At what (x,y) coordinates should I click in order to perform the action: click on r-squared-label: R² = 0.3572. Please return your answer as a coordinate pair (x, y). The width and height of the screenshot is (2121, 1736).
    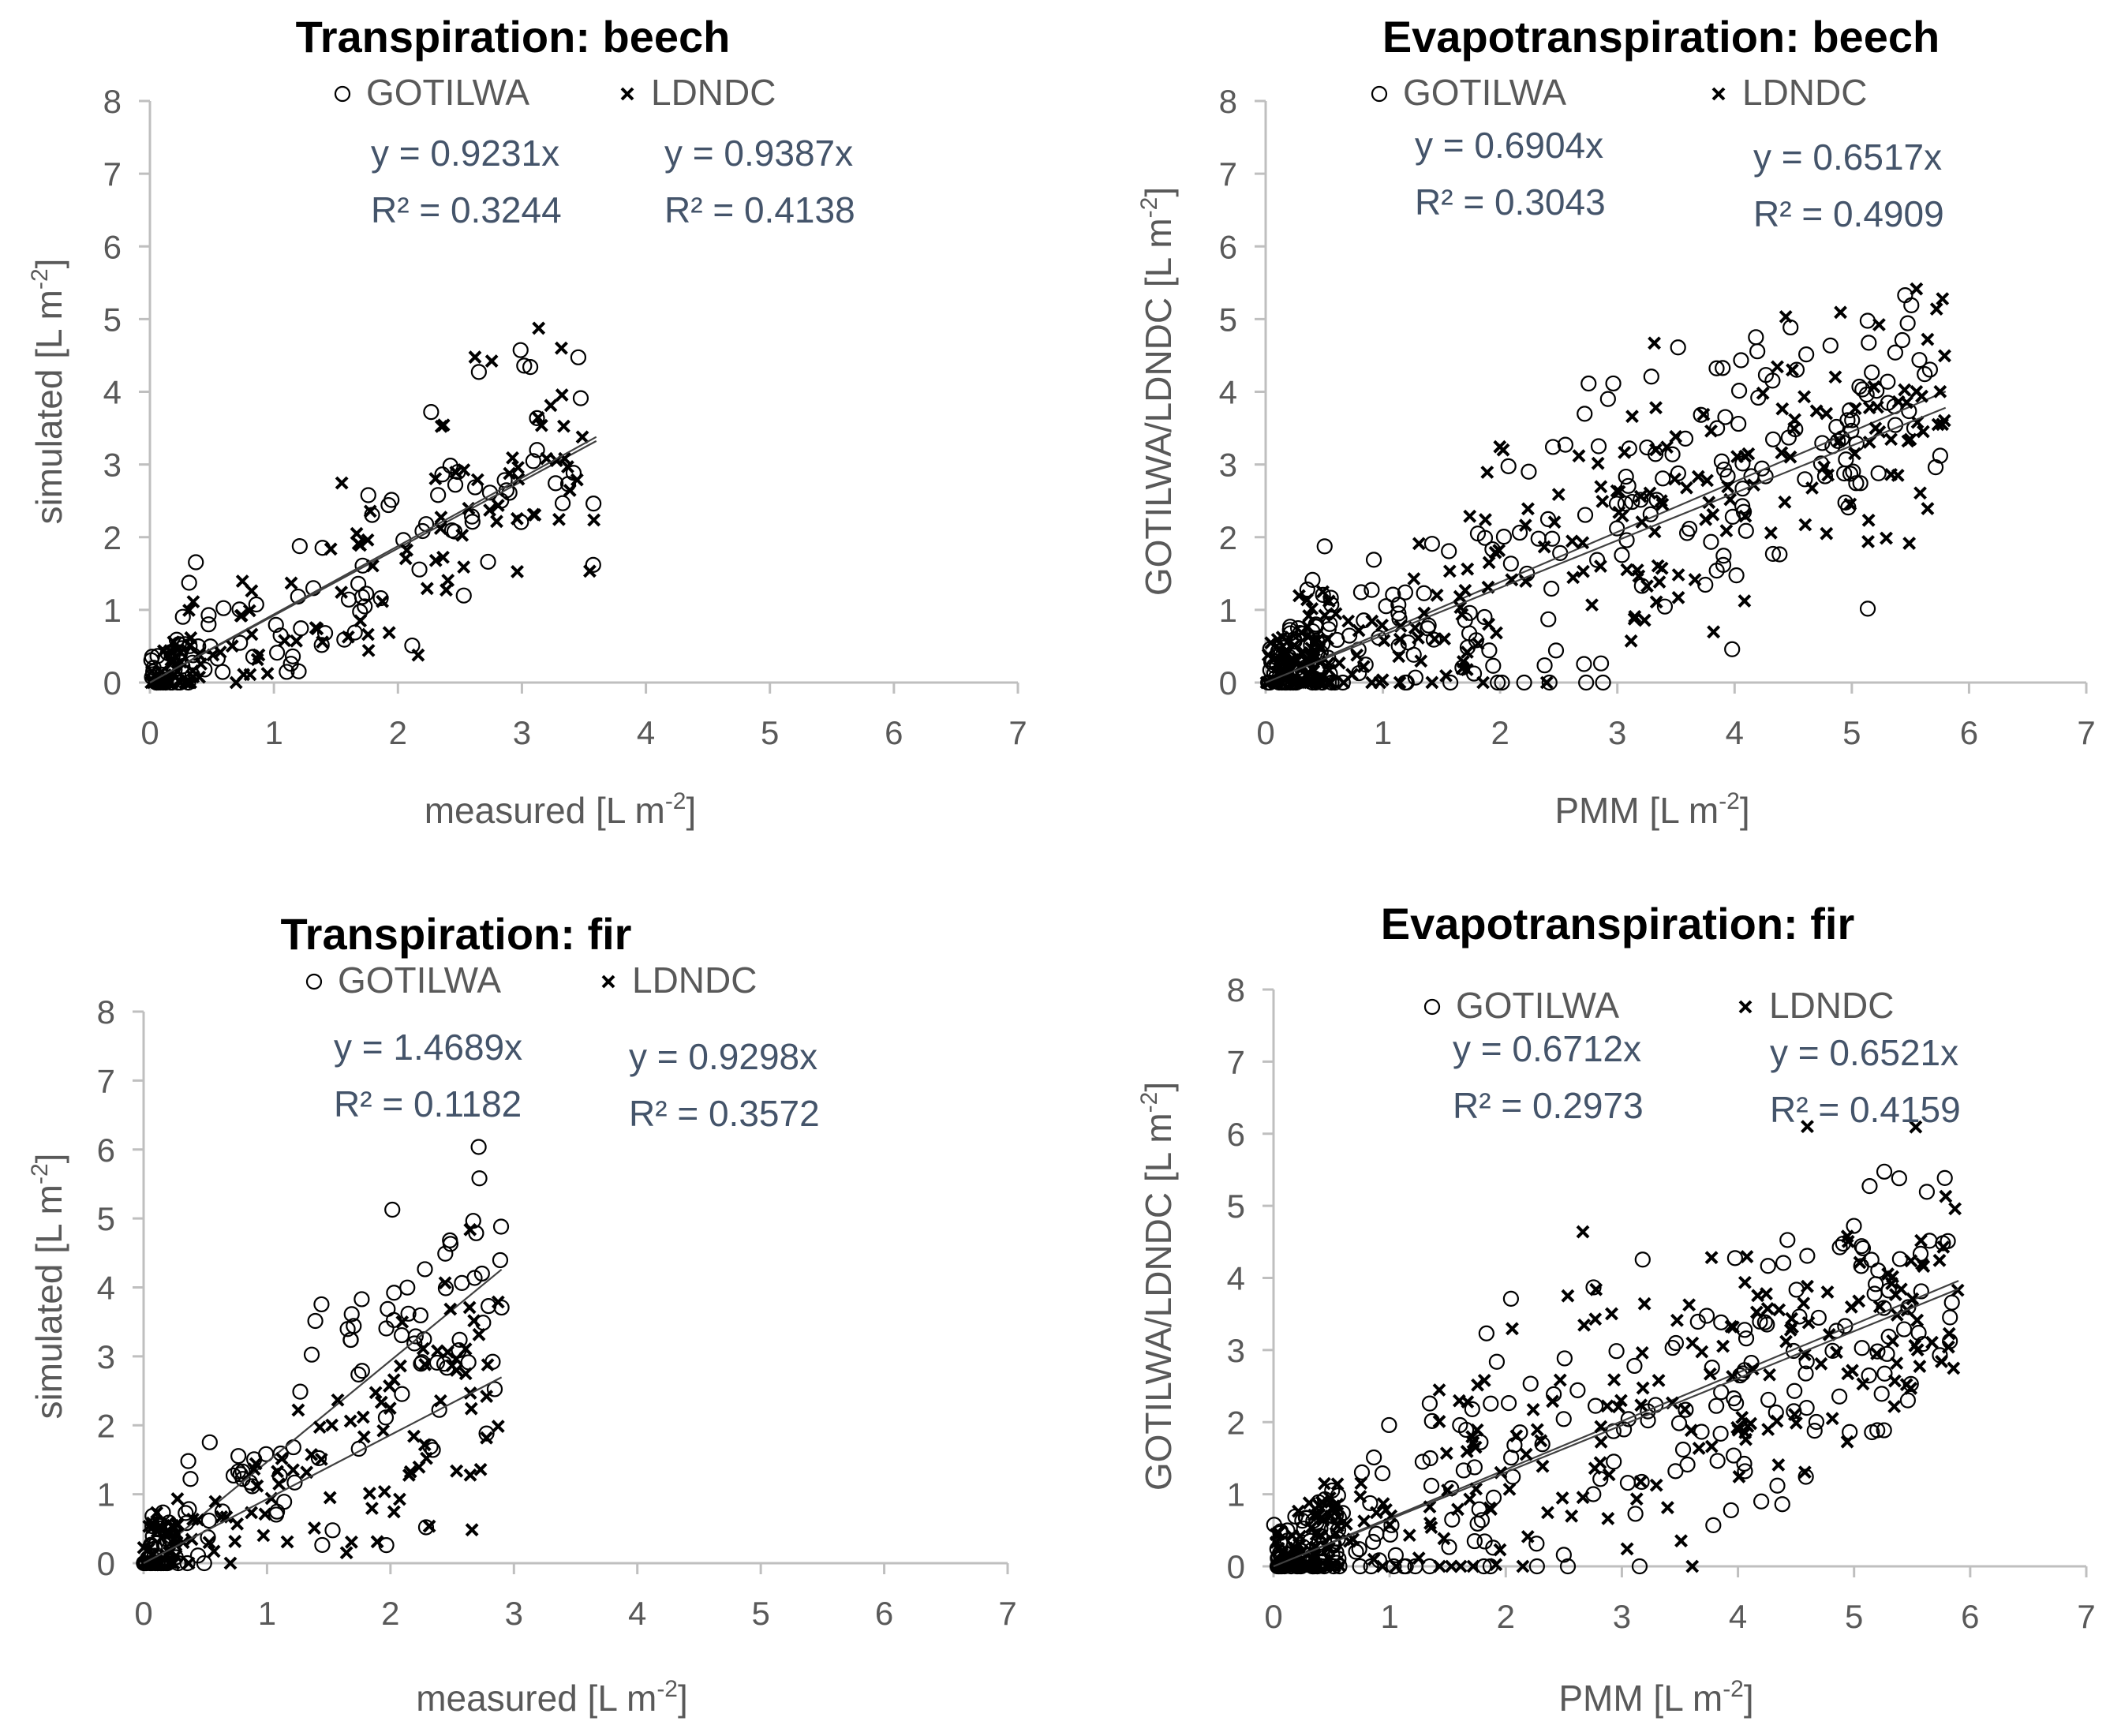
    Looking at the image, I should click on (724, 1113).